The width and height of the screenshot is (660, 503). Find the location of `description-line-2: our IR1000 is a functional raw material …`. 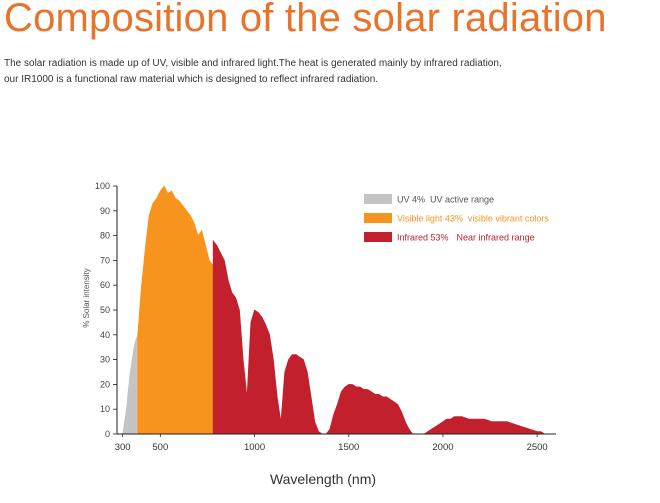

description-line-2: our IR1000 is a functional raw material … is located at coordinates (191, 79).